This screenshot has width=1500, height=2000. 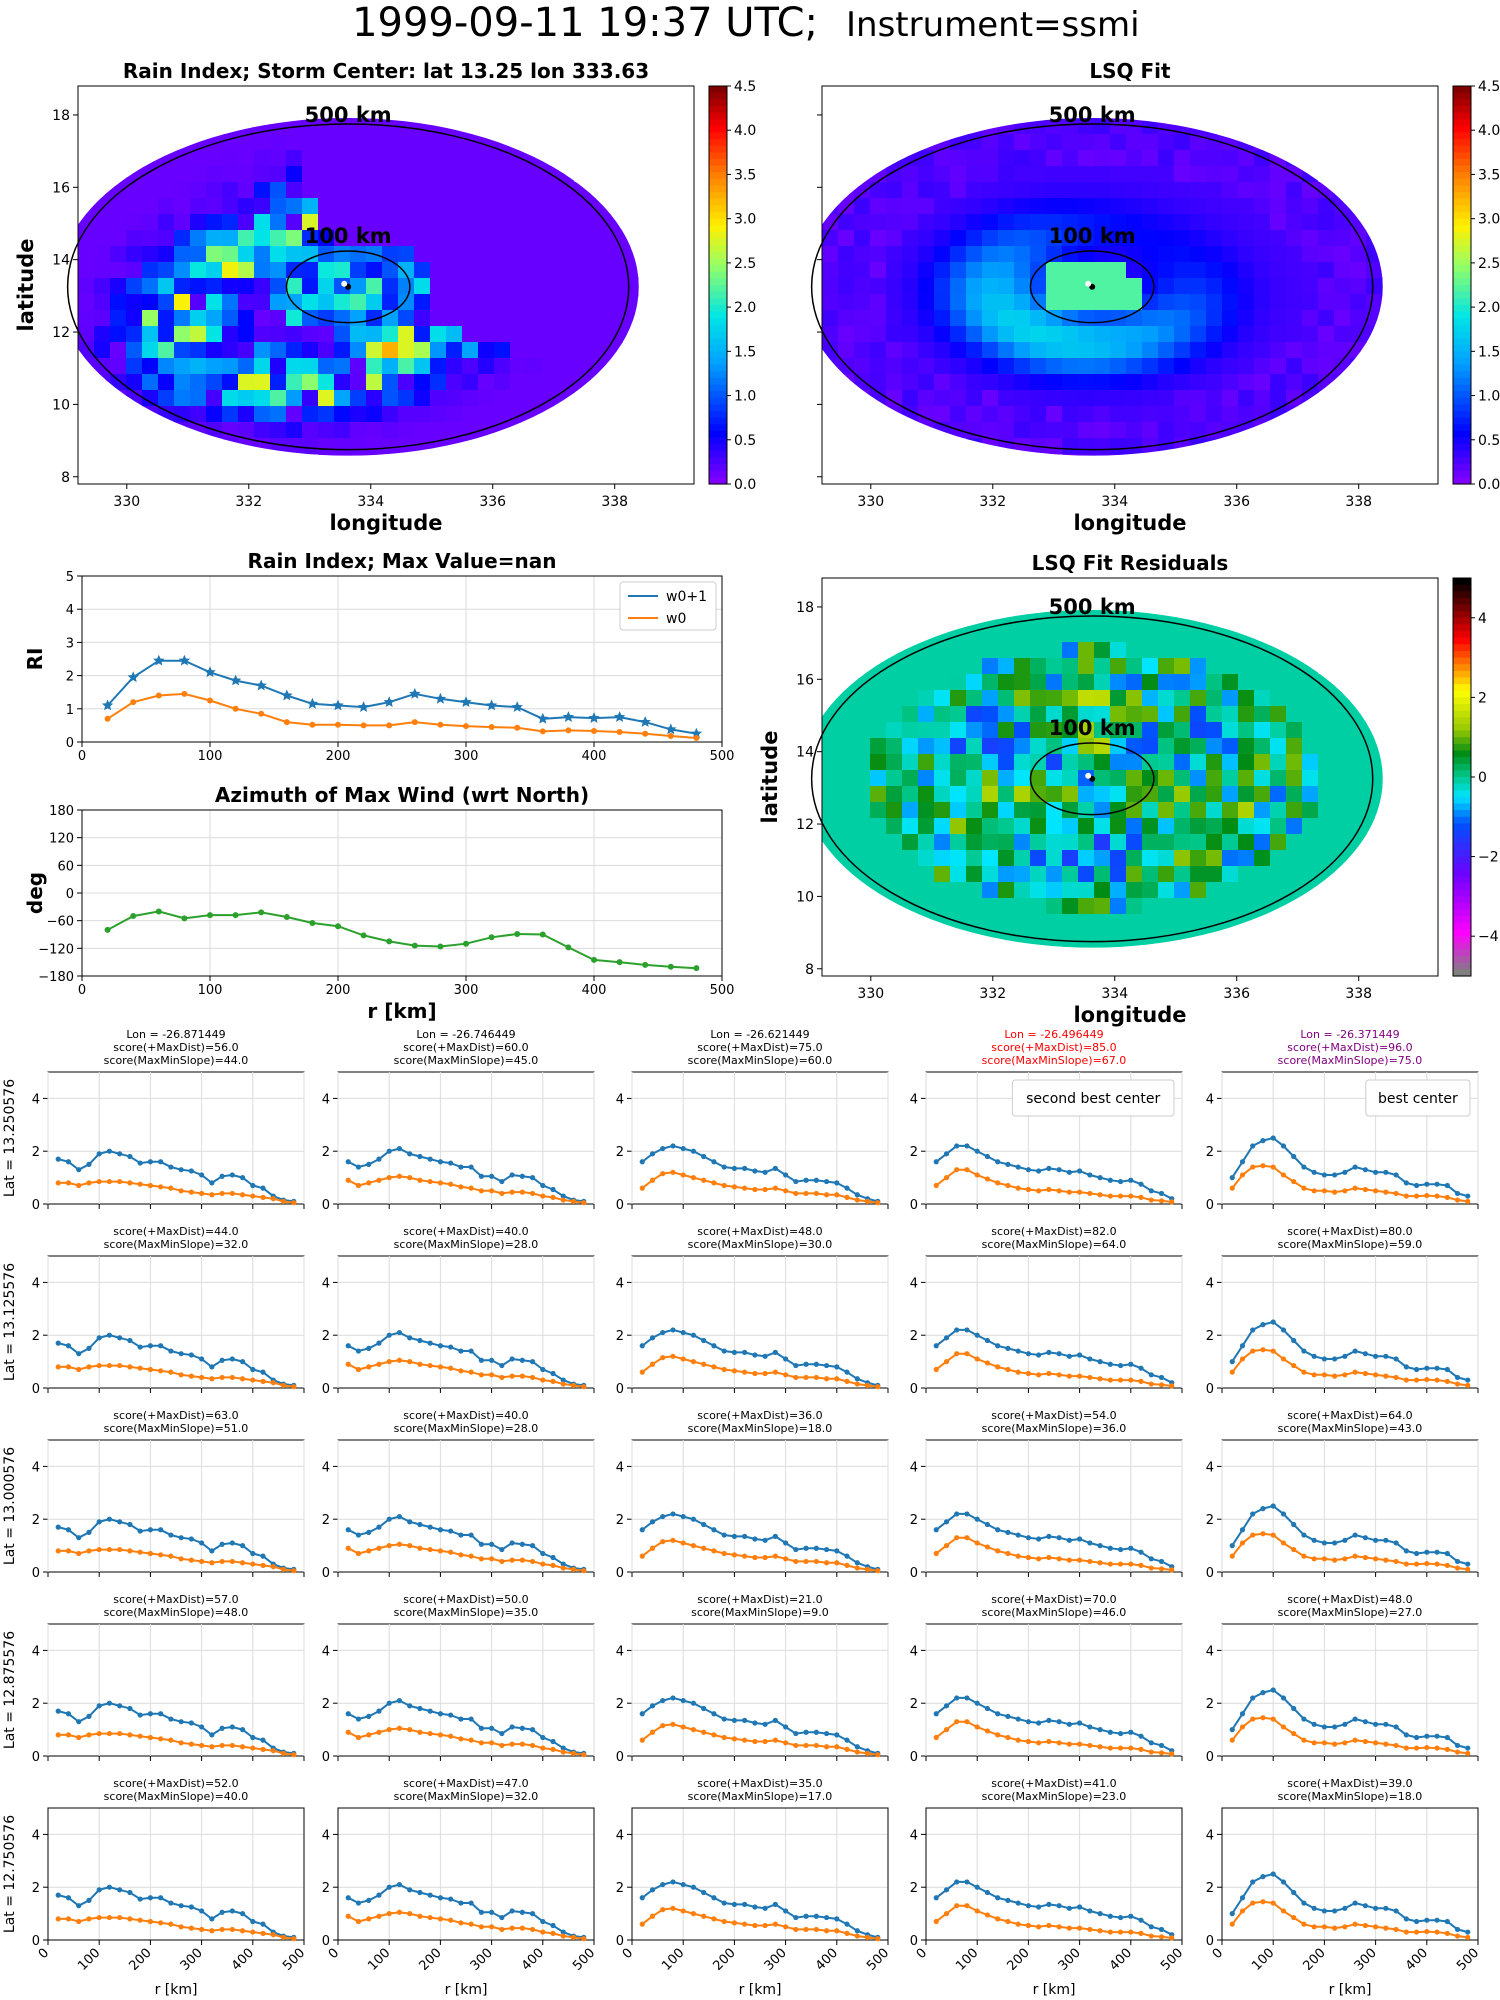 What do you see at coordinates (718, 285) in the screenshot?
I see `colorbar-frame` at bounding box center [718, 285].